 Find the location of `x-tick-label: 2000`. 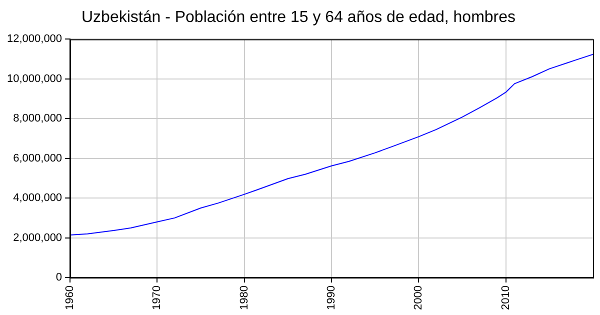

x-tick-label: 2000 is located at coordinates (418, 298).